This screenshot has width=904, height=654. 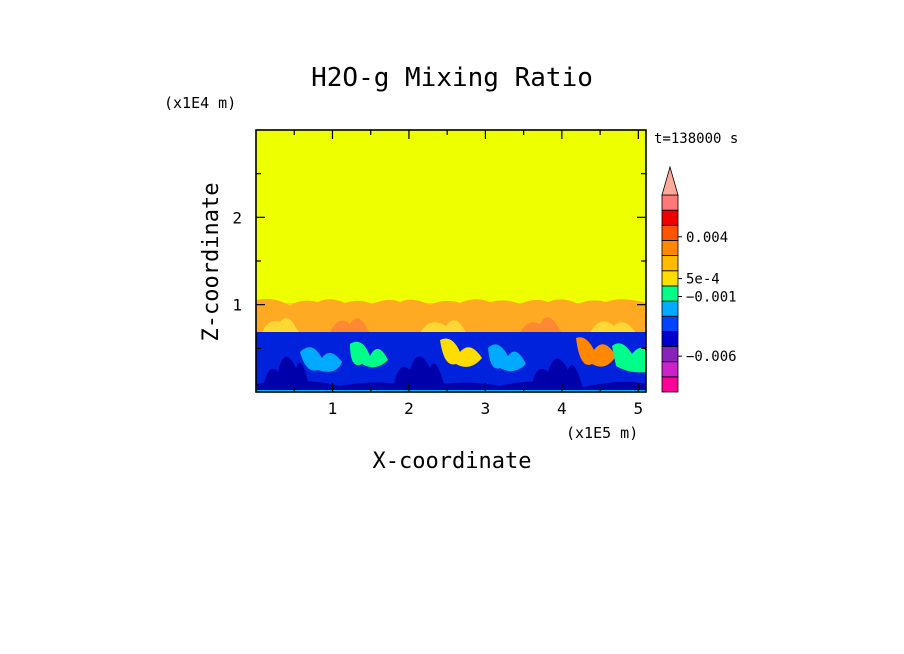 What do you see at coordinates (409, 408) in the screenshot?
I see `x-tick-label: 2` at bounding box center [409, 408].